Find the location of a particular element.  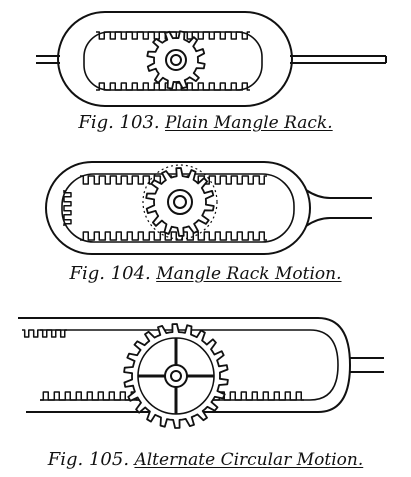

fig-104-handle-upper is located at coordinates (338, 194).